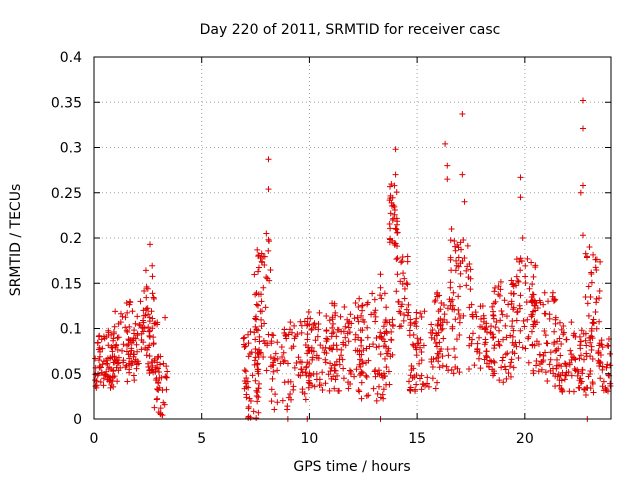 The image size is (640, 480). I want to click on y-tick-label: 0.4, so click(71, 58).